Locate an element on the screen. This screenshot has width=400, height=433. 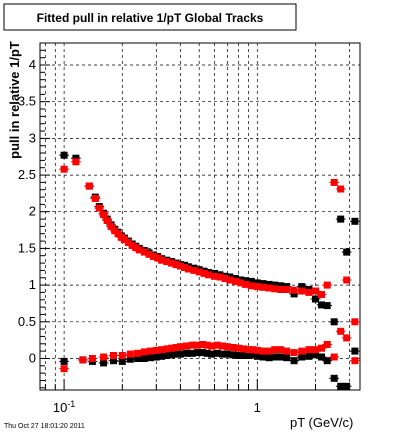
title-box is located at coordinates (150, 17).